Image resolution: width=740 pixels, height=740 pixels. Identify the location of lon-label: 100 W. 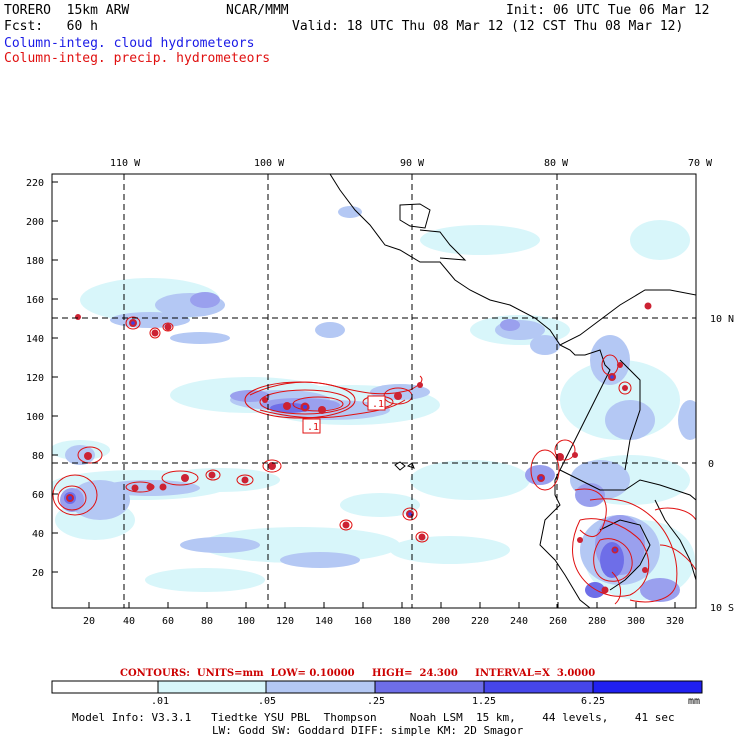
(269, 163).